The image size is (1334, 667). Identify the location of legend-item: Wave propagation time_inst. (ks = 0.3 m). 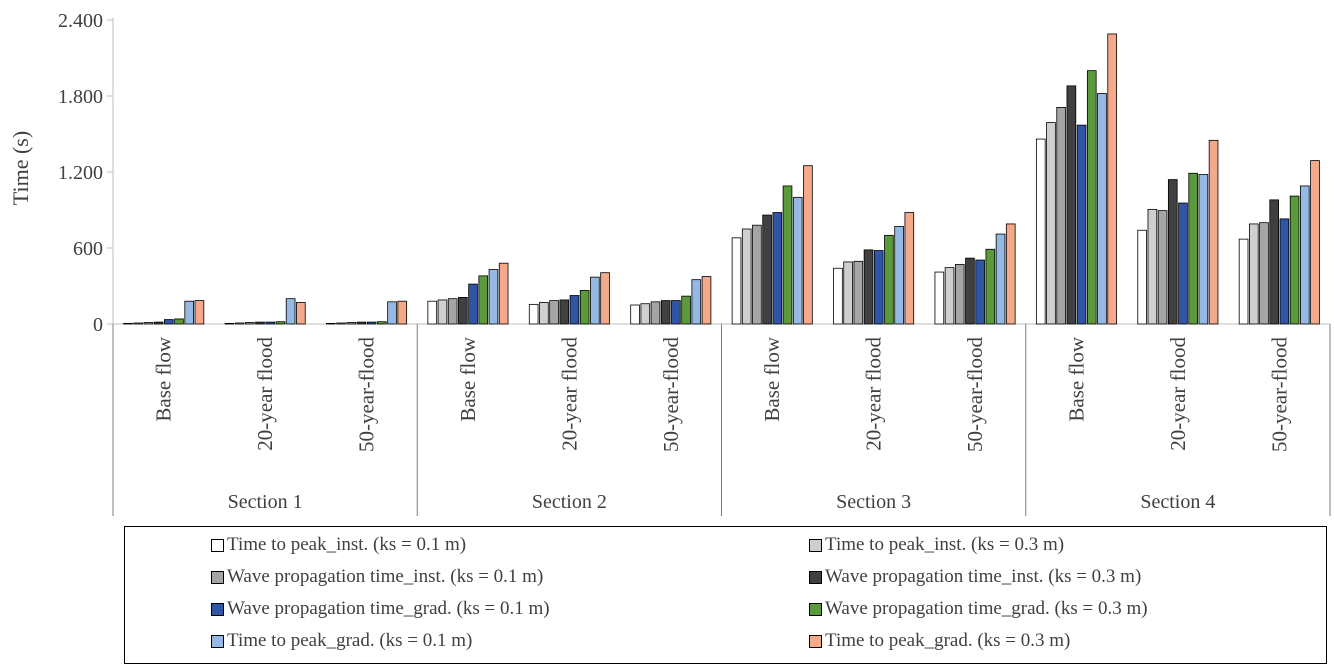
(975, 577).